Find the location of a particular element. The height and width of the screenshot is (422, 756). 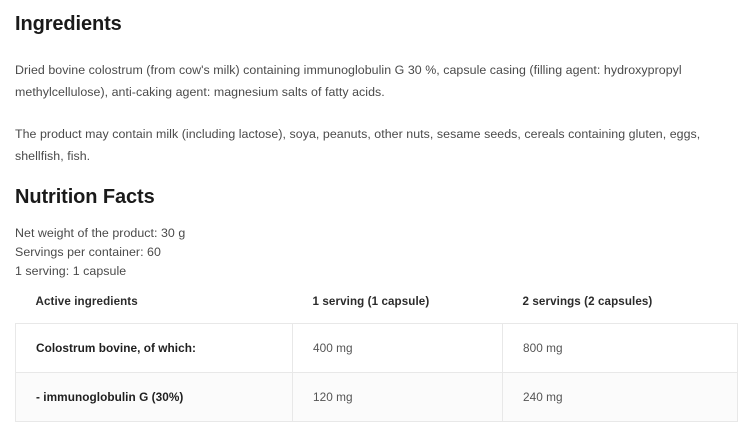

column-header-active-ingredients: Active ingredients is located at coordinates (86, 301).